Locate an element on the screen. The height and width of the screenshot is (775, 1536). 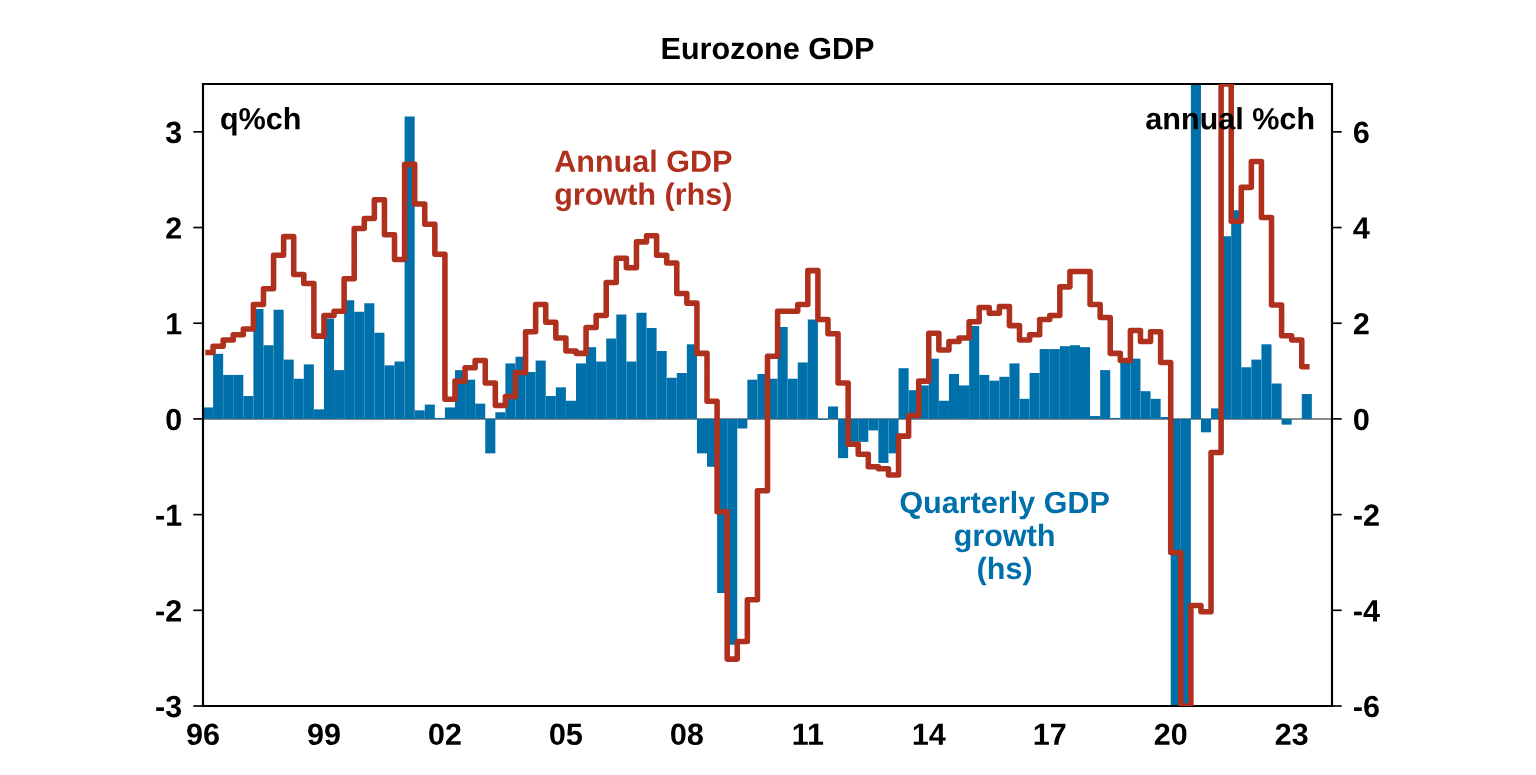
x-tick-label: 99 is located at coordinates (324, 734).